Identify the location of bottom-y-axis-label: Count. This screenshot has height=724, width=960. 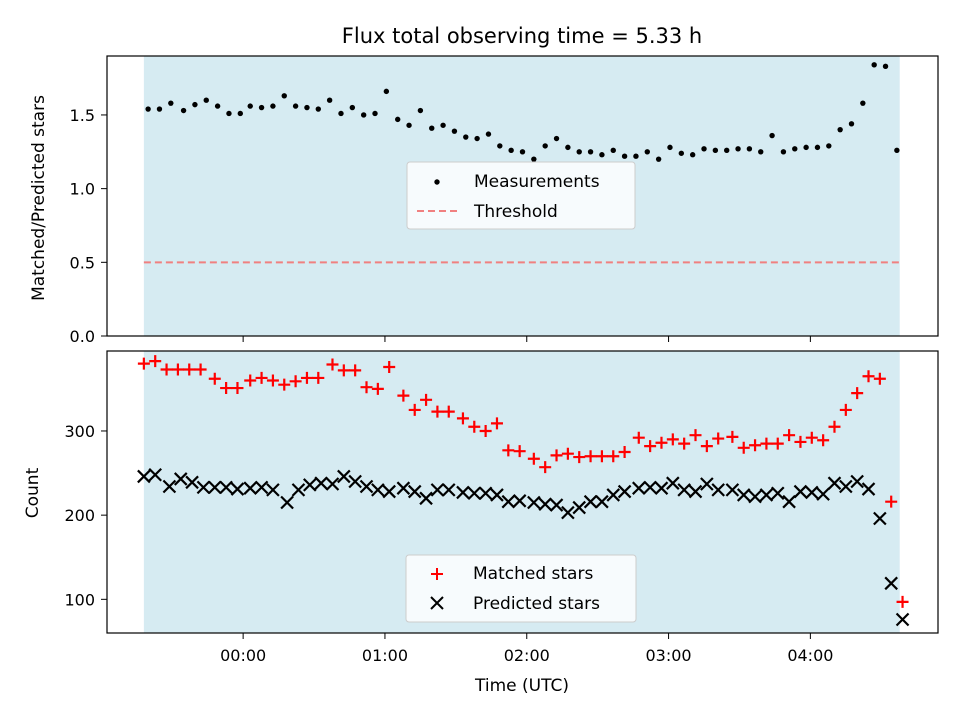
(33, 492).